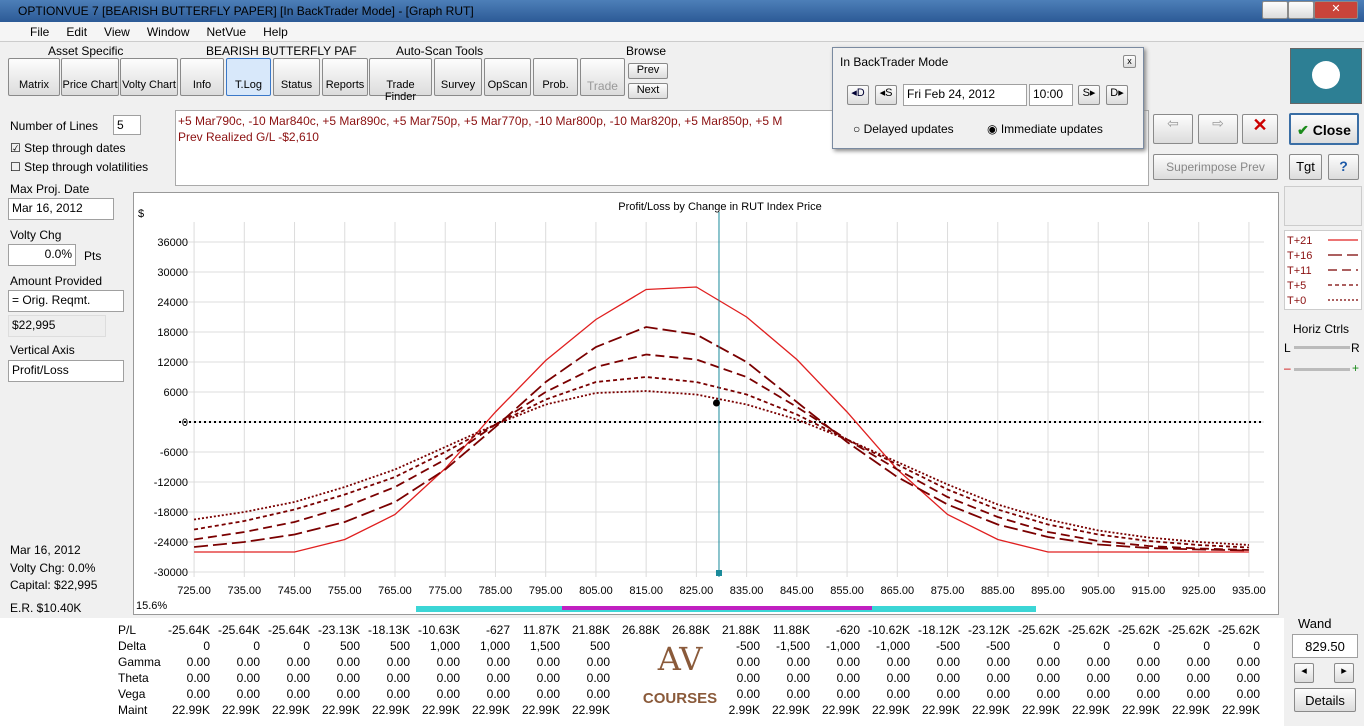 This screenshot has height=726, width=1364. Describe the element at coordinates (400, 80) in the screenshot. I see `toolbar-button: Trade Finder` at that location.